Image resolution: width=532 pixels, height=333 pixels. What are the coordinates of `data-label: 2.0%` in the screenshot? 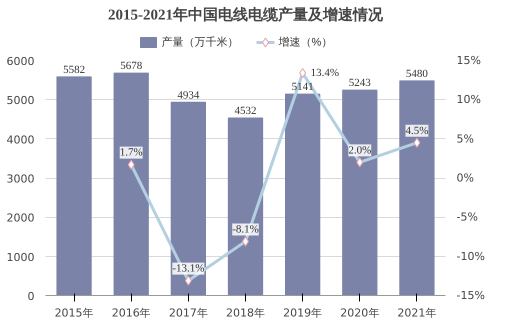 It's located at (360, 150).